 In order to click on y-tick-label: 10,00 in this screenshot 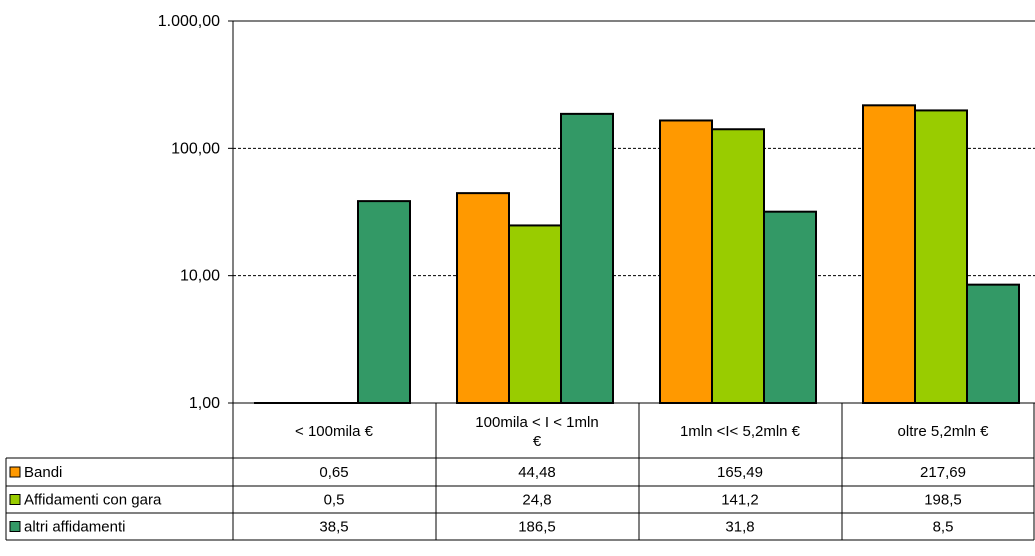, I will do `click(200, 276)`.